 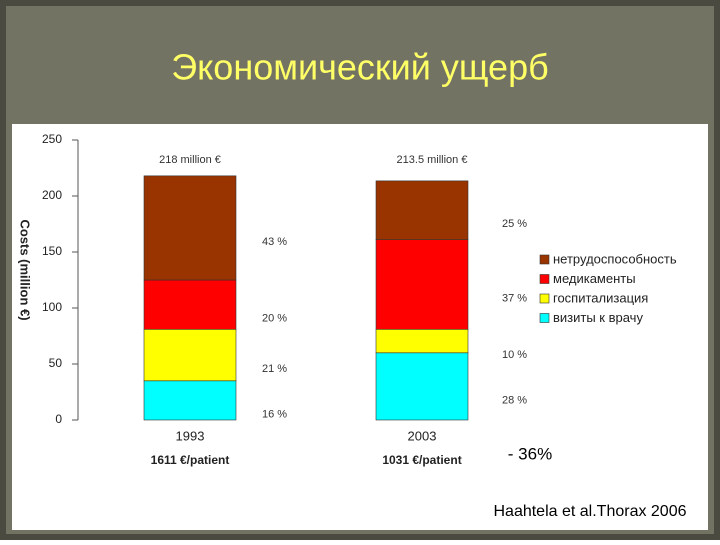 I want to click on legend-label: медикаменты, so click(x=594, y=278).